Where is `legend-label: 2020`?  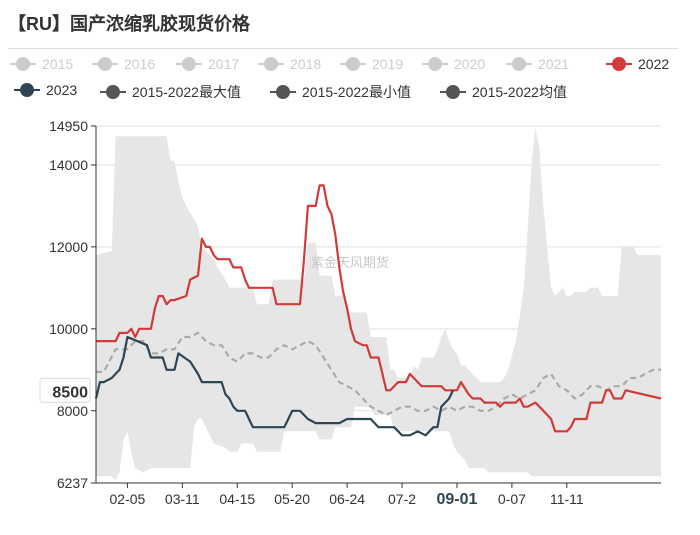 legend-label: 2020 is located at coordinates (470, 64).